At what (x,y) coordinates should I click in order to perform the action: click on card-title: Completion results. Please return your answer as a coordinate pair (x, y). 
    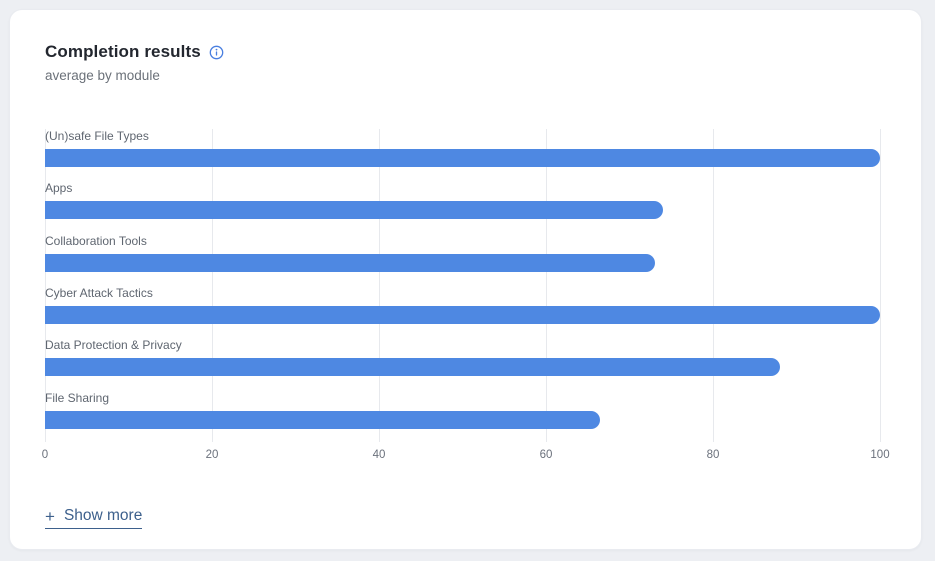
    Looking at the image, I should click on (123, 51).